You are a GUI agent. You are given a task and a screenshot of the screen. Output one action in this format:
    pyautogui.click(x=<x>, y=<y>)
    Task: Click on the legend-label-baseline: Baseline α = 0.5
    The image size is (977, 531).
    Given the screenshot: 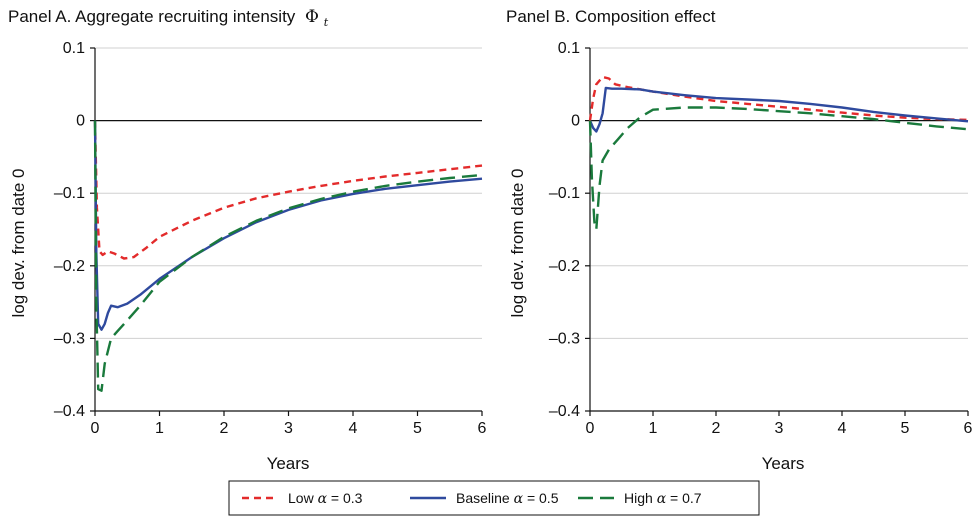 What is the action you would take?
    pyautogui.click(x=507, y=498)
    